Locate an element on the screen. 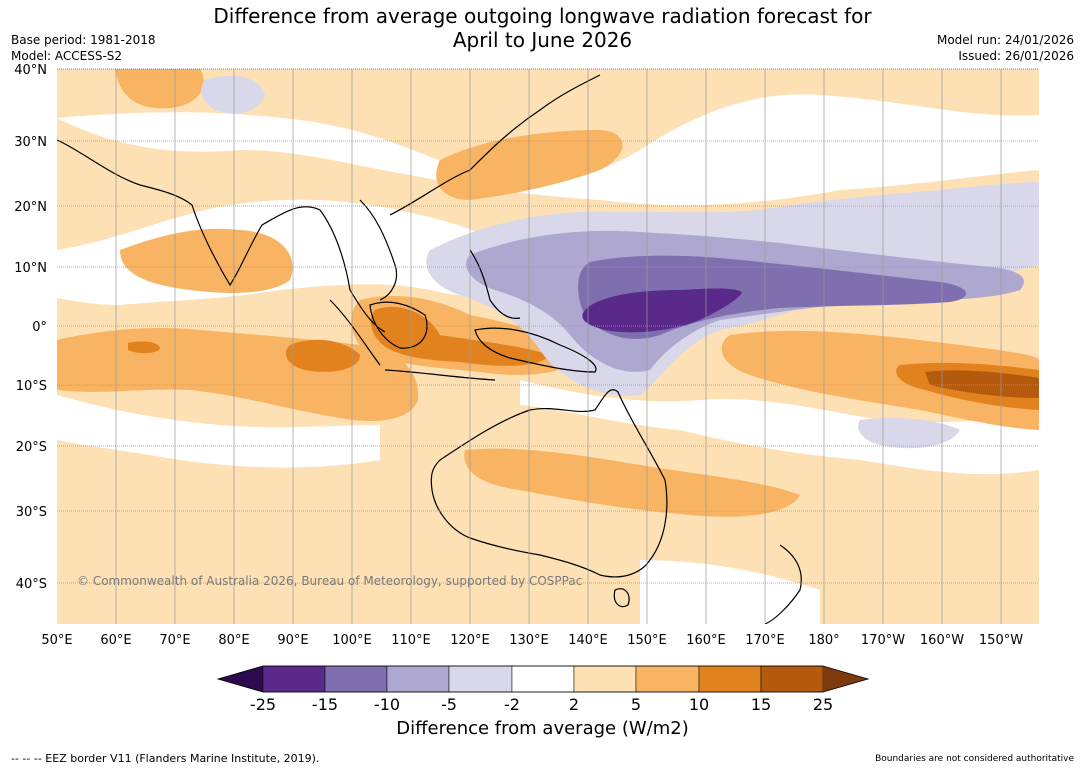 The height and width of the screenshot is (770, 1085). lon-label-70e: 70°E is located at coordinates (174, 640).